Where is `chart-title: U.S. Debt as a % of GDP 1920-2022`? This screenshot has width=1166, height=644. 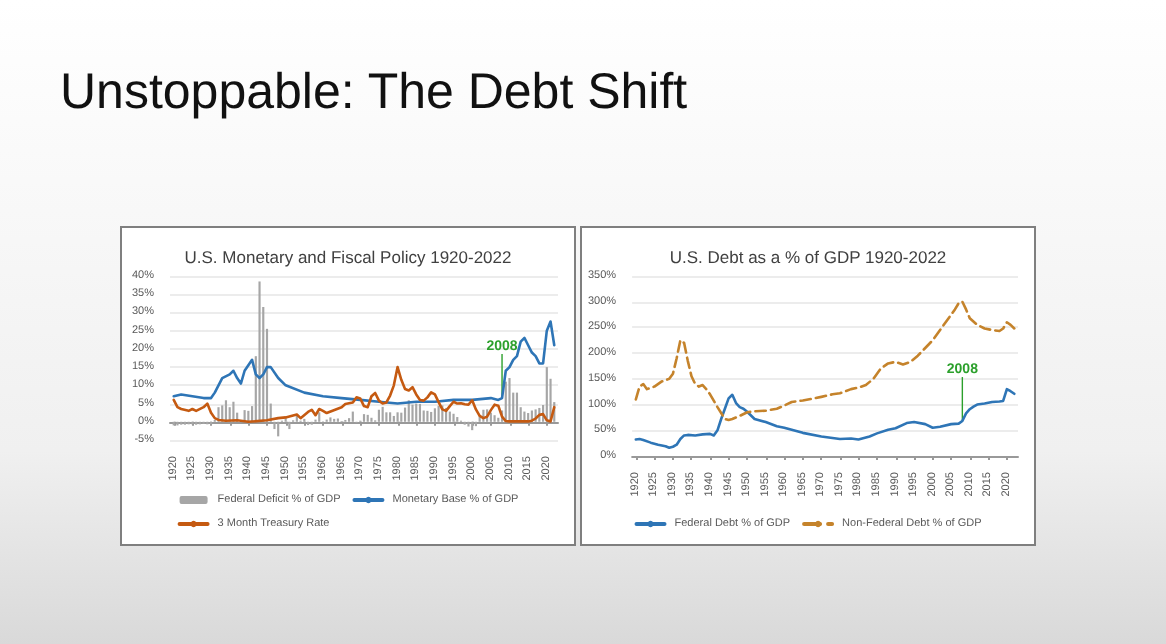
chart-title: U.S. Debt as a % of GDP 1920-2022 is located at coordinates (808, 257).